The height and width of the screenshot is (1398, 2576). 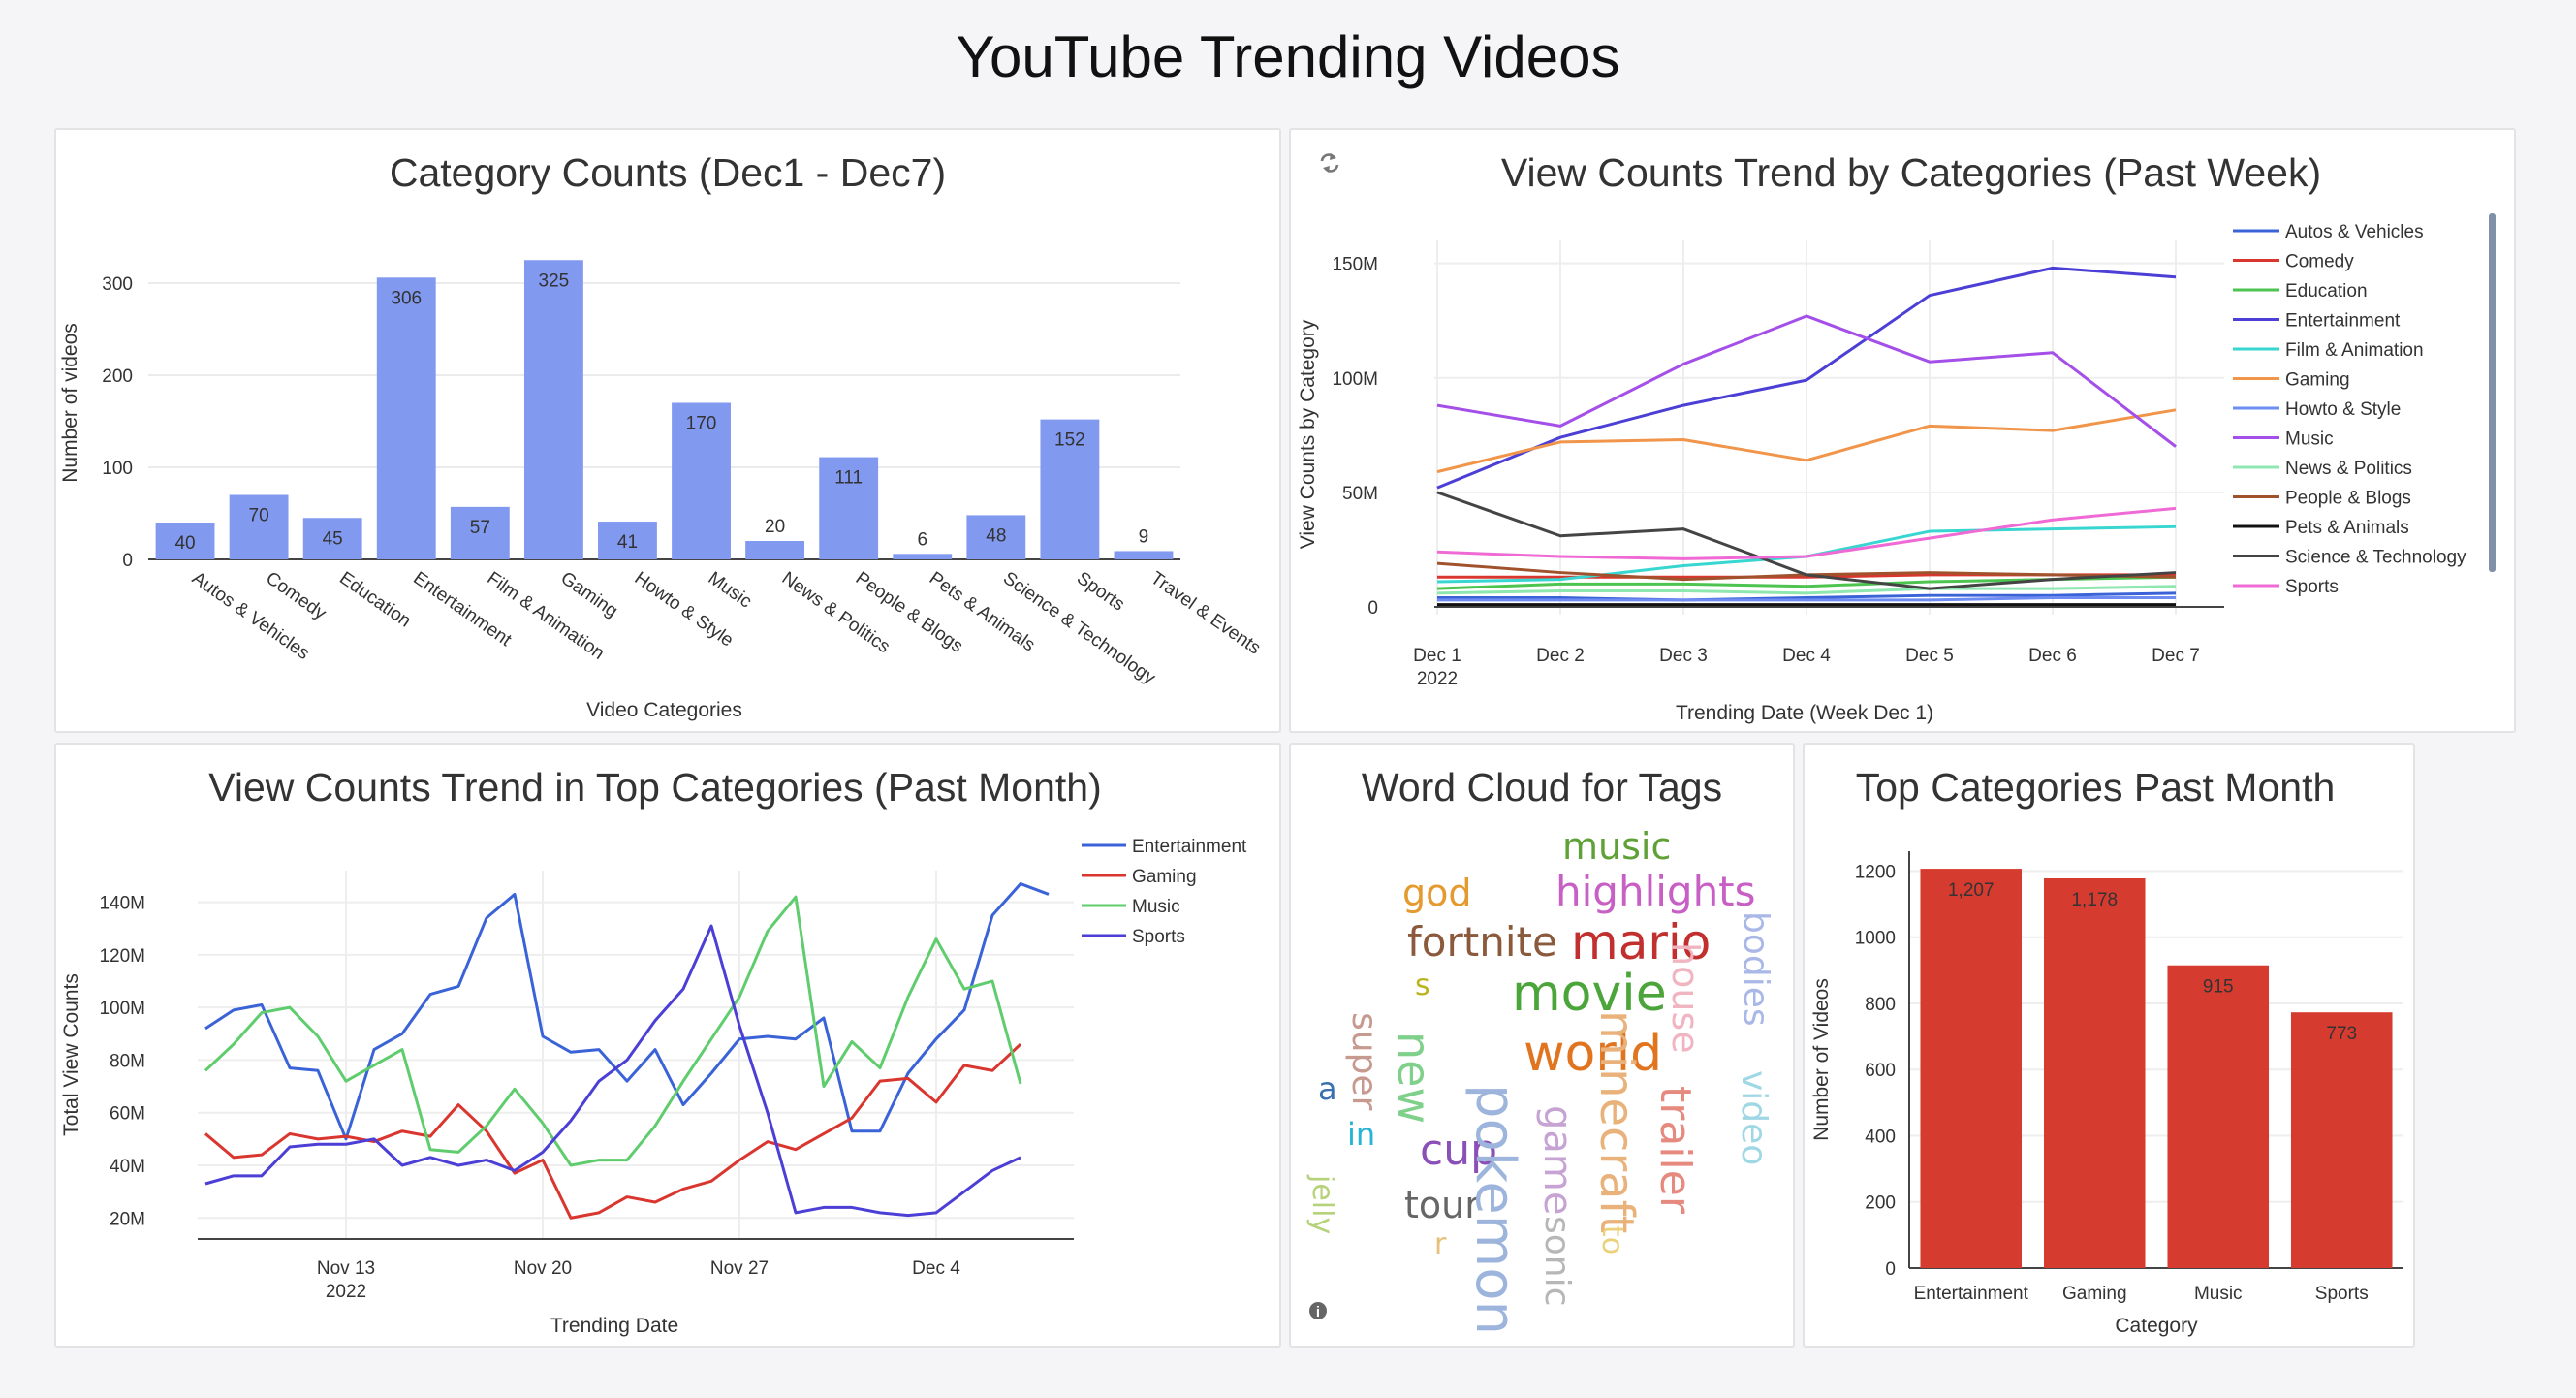 What do you see at coordinates (1875, 872) in the screenshot?
I see `y-tick-label: 1200` at bounding box center [1875, 872].